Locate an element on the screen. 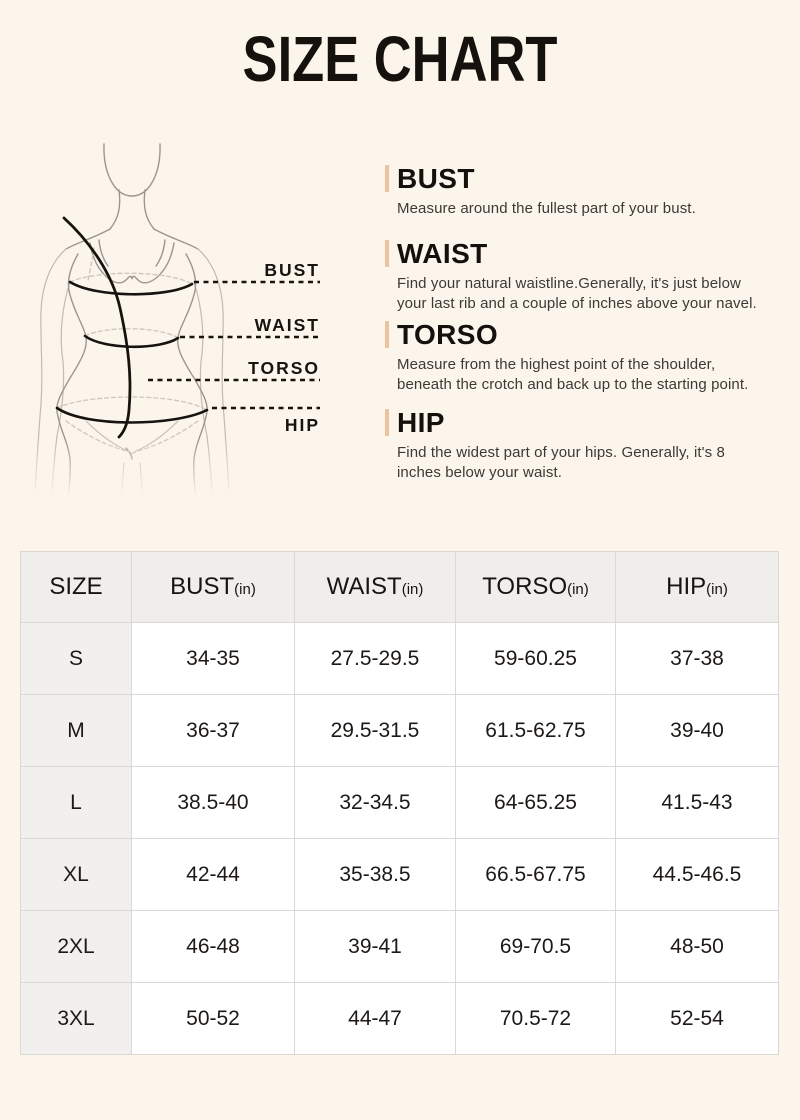 This screenshot has width=800, height=1120. cell-size: 2XL is located at coordinates (76, 946).